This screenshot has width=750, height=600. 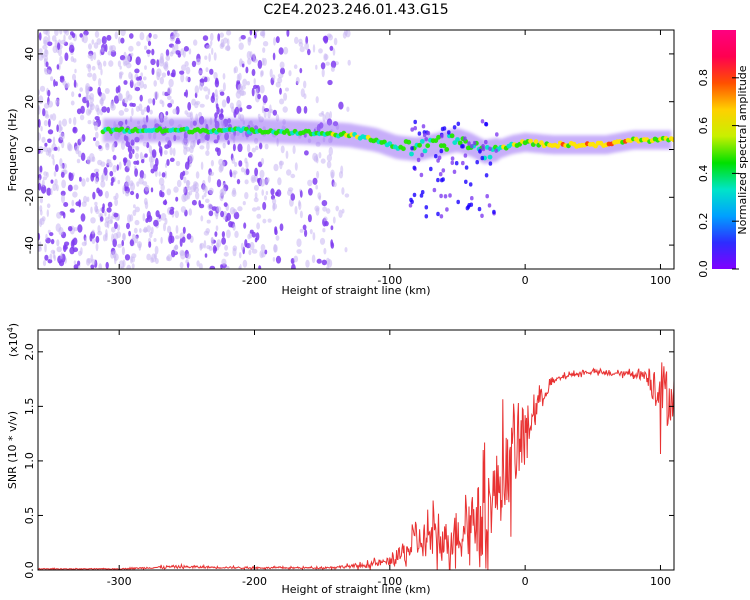 What do you see at coordinates (355, 290) in the screenshot?
I see `spectrogram-x-axis-label: Height of straight line (km)` at bounding box center [355, 290].